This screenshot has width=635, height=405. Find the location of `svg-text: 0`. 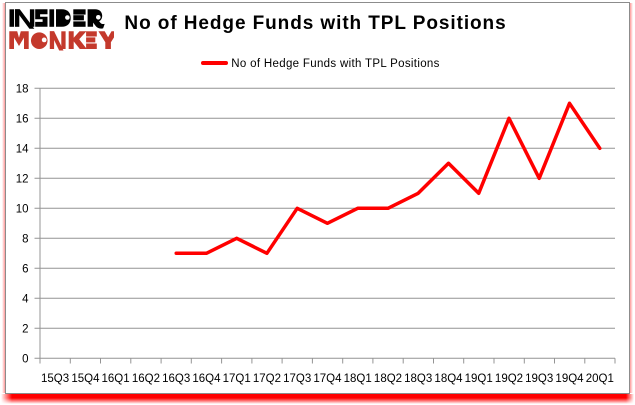

svg-text: 0 is located at coordinates (25, 359).